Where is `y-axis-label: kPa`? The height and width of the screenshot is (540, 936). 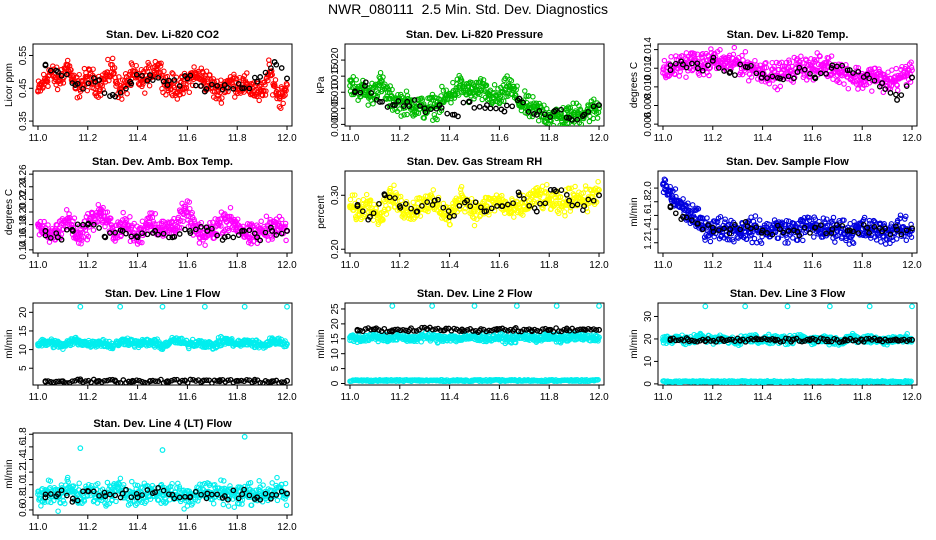 y-axis-label: kPa is located at coordinates (321, 85).